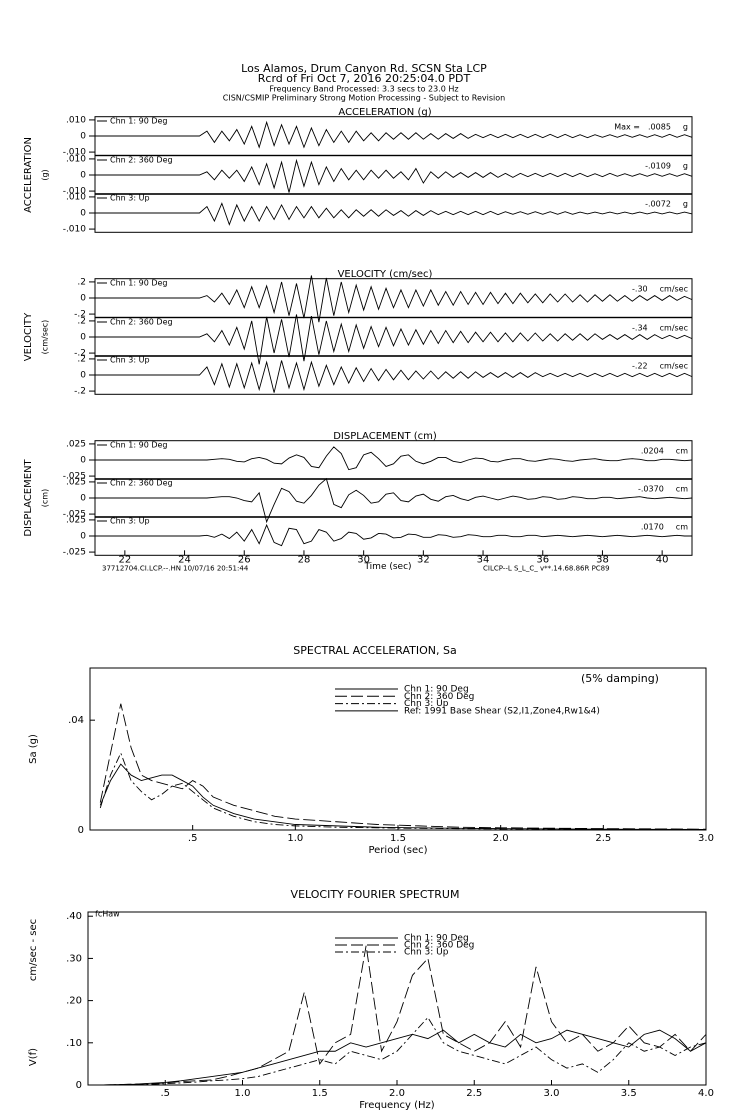 This screenshot has height=1115, width=739. Describe the element at coordinates (304, 559) in the screenshot. I see `x-tick-label: 28` at that location.